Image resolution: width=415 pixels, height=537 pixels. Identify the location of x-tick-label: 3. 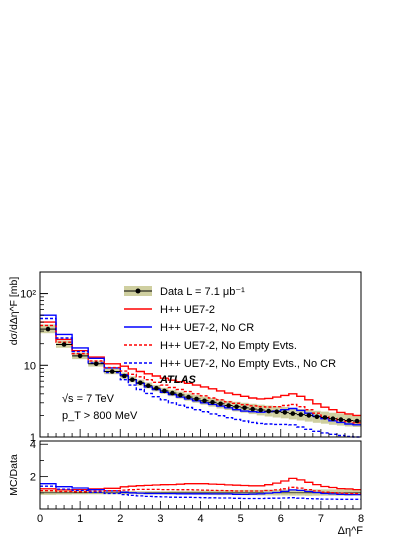
(160, 519).